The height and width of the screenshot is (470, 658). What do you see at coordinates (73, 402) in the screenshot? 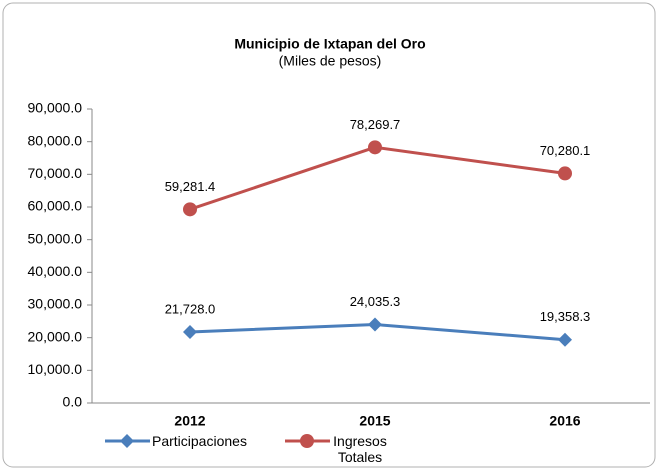
I see `y-tick-label: 0.0` at bounding box center [73, 402].